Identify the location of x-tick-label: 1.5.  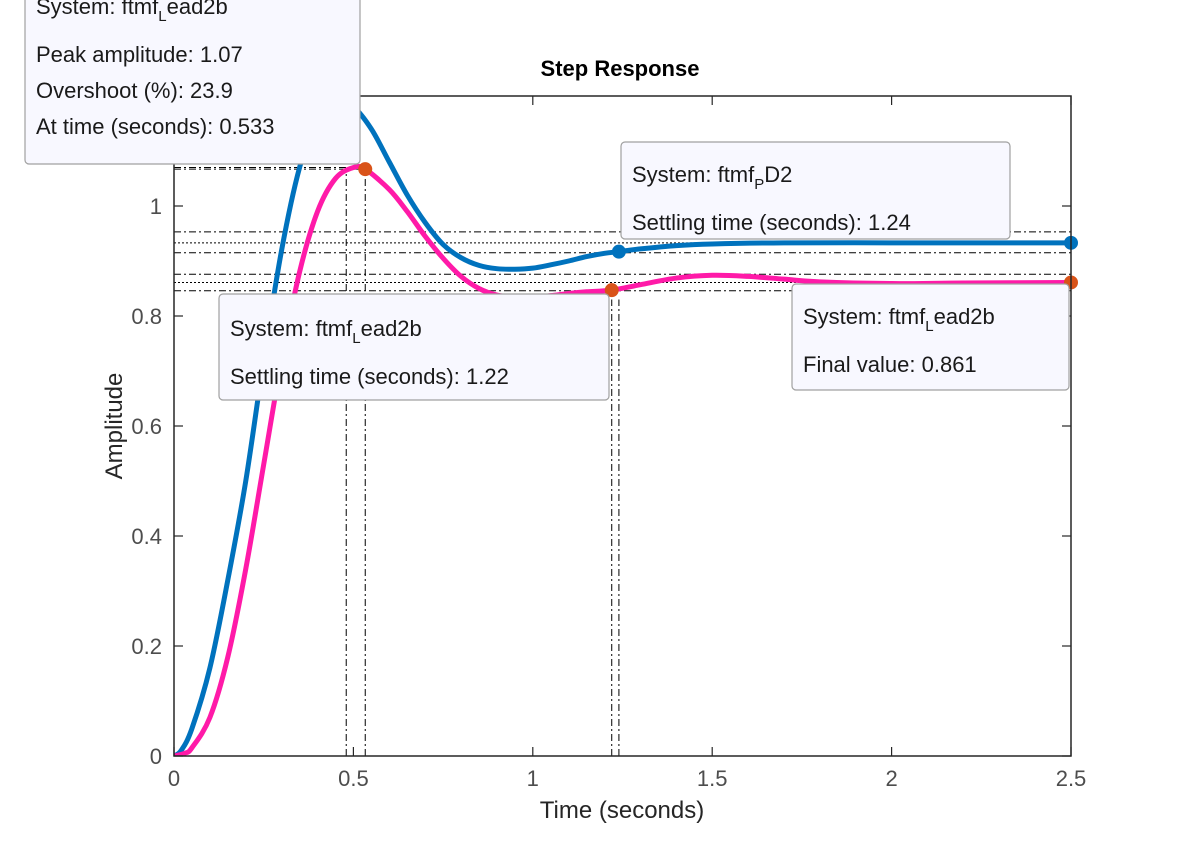
(712, 778).